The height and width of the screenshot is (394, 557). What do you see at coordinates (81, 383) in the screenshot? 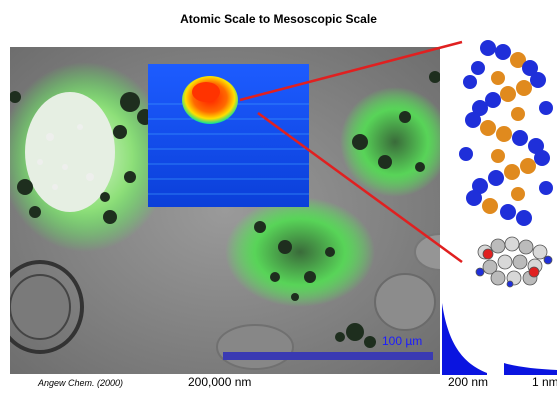
I see `citation: Angew Chem. (2000)` at bounding box center [81, 383].